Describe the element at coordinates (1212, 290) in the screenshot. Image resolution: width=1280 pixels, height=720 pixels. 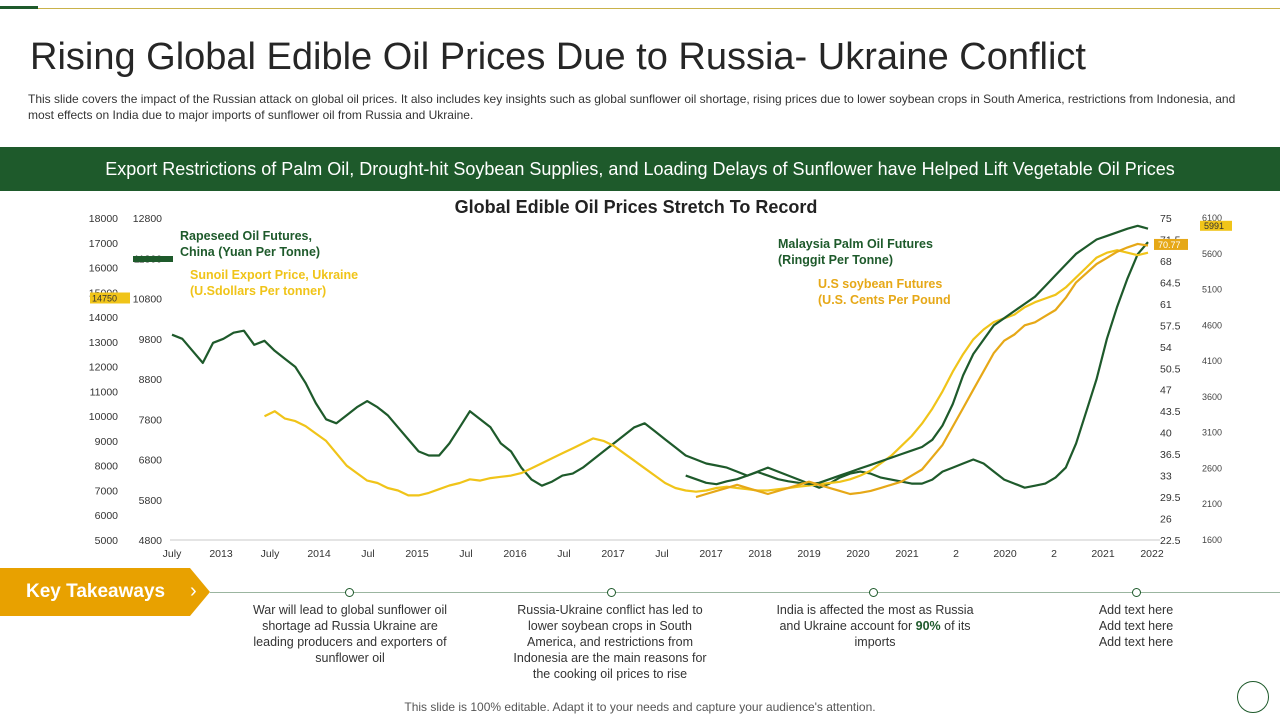
I see `right-outer-tick-label: 5100` at that location.